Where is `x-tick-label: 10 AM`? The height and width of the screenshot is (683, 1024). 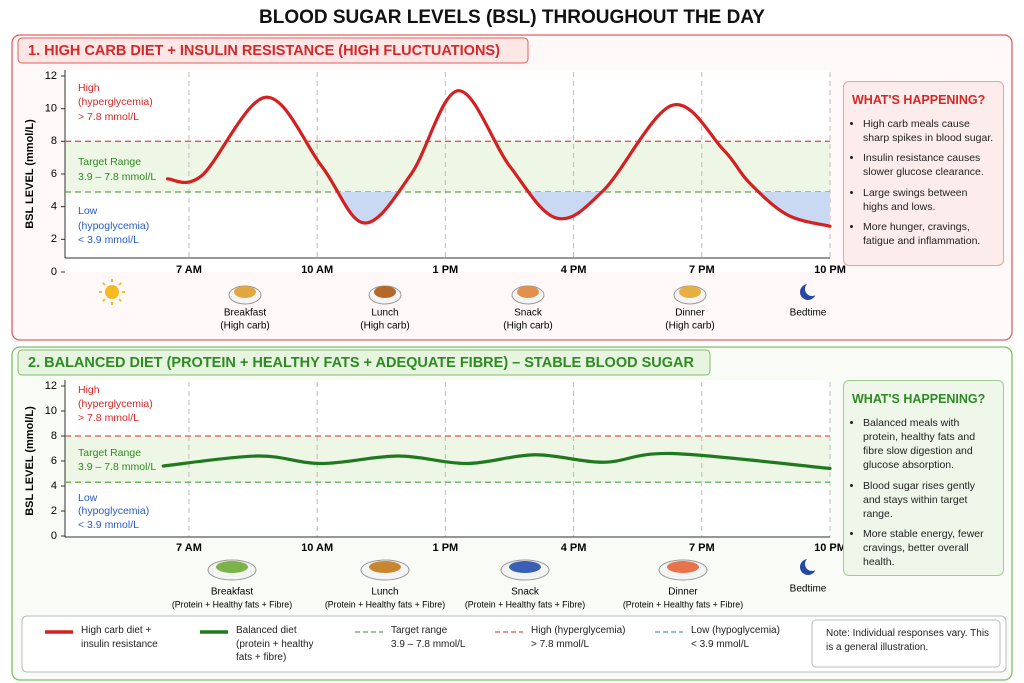
x-tick-label: 10 AM is located at coordinates (317, 270).